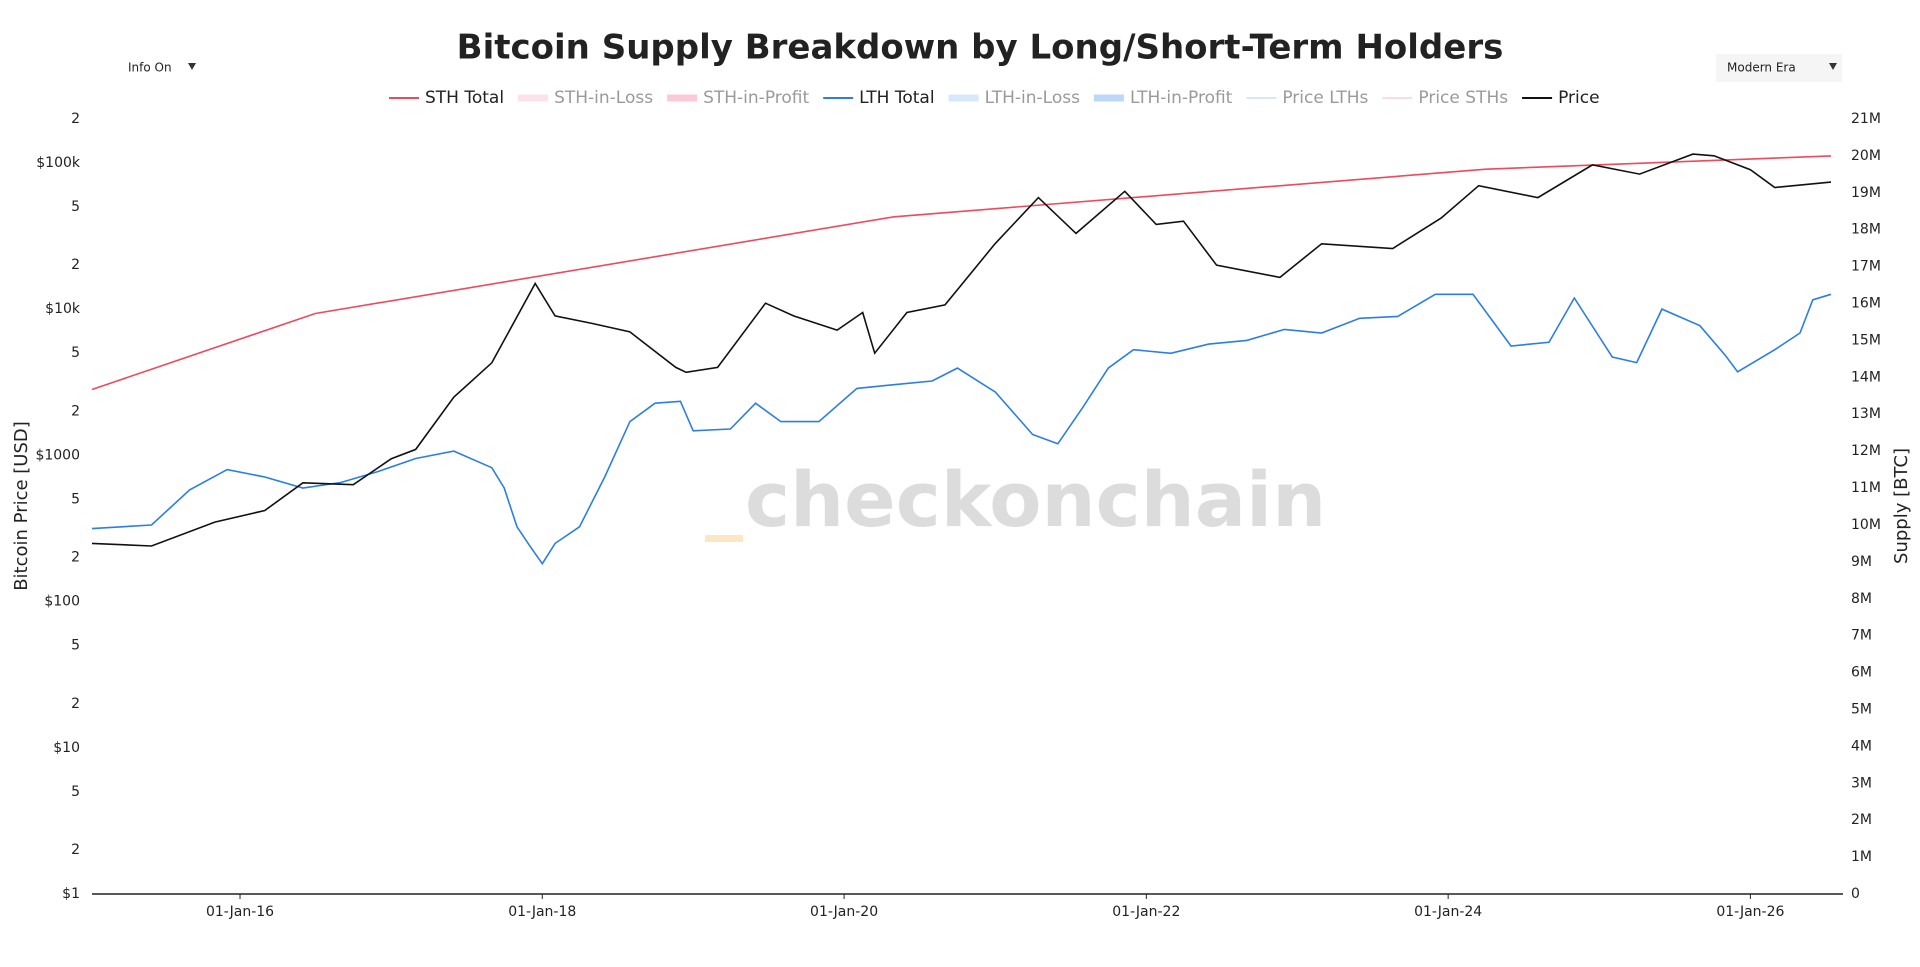  Describe the element at coordinates (1866, 377) in the screenshot. I see `y2-tick-label: 14M` at that location.